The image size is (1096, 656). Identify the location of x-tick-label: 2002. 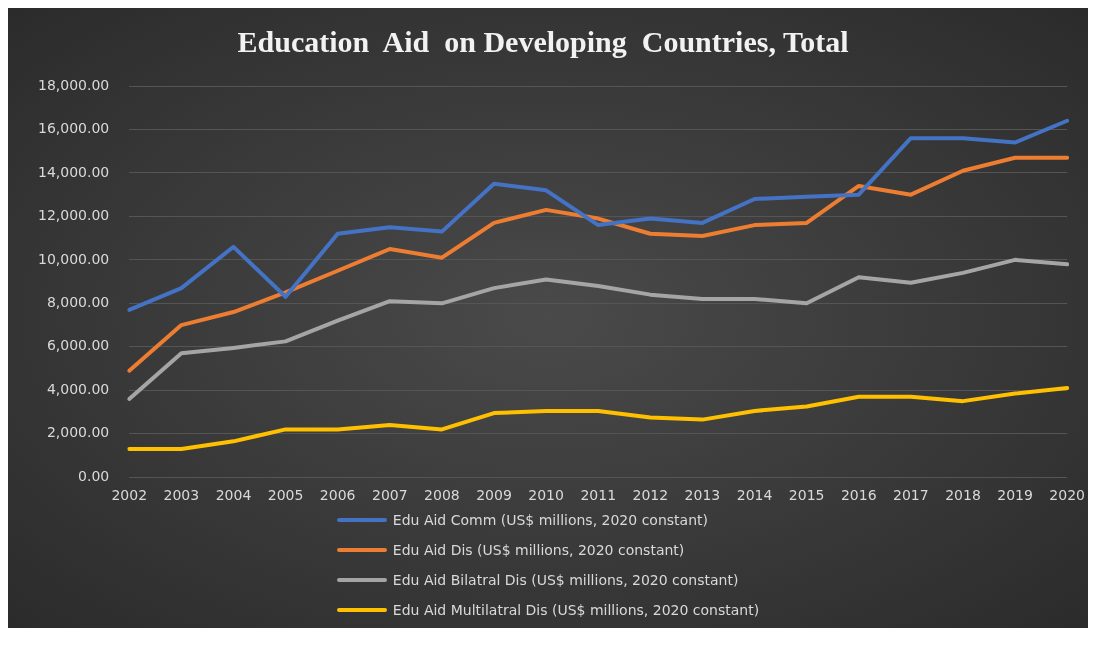
(129, 495).